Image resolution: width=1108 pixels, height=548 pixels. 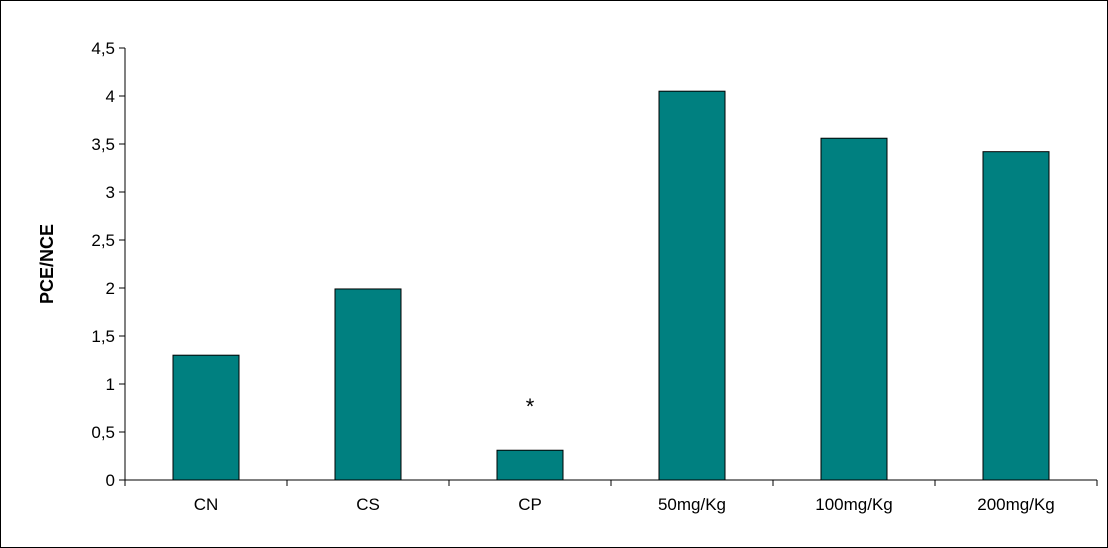 I want to click on y-tick-label: 2, so click(x=110, y=288).